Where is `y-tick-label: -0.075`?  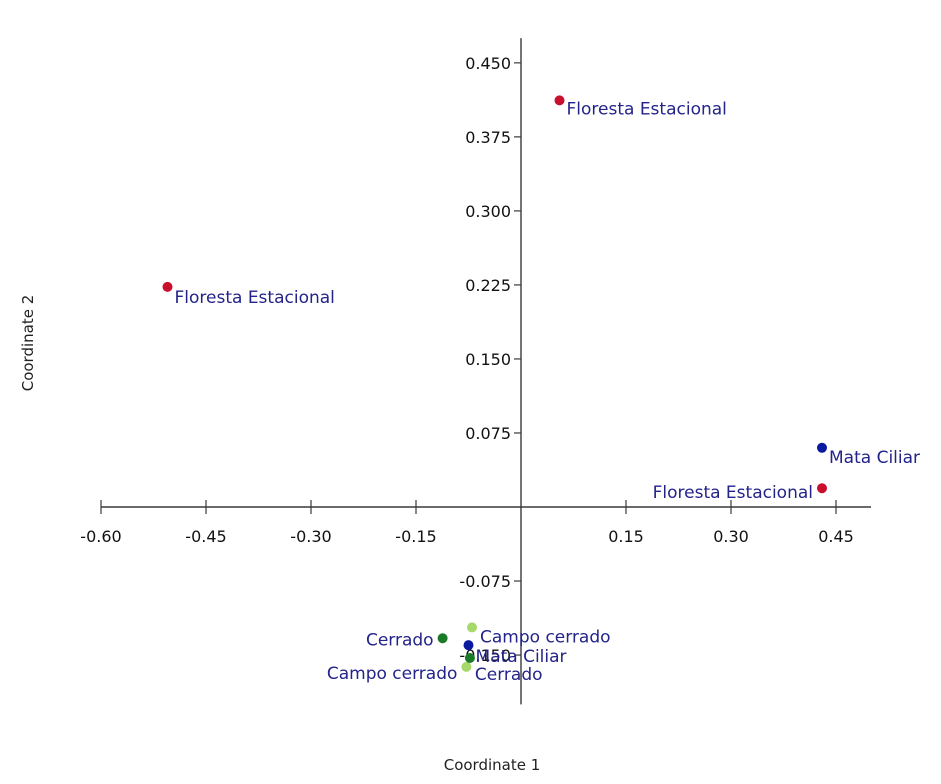 y-tick-label: -0.075 is located at coordinates (485, 581).